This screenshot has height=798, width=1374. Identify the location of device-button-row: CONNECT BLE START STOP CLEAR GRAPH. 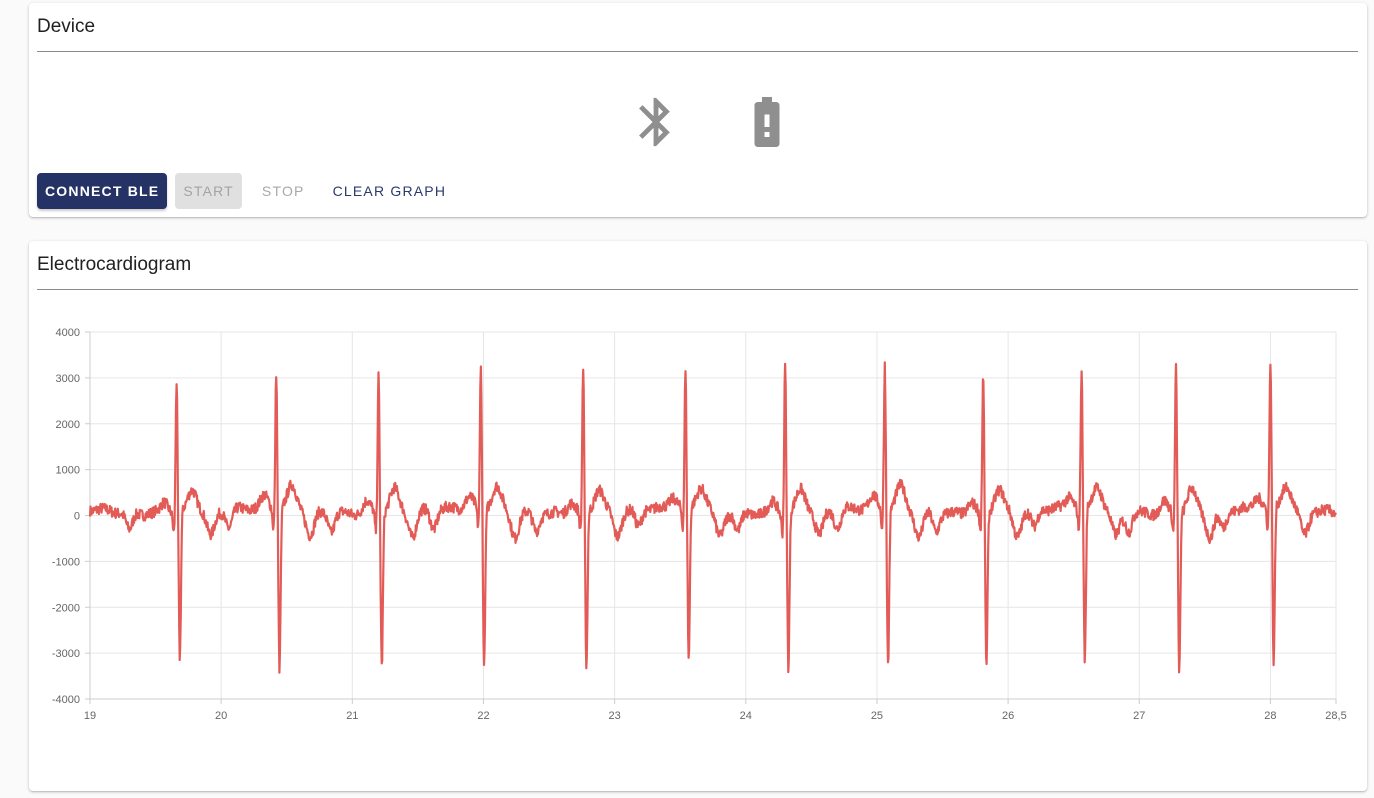
(245, 191).